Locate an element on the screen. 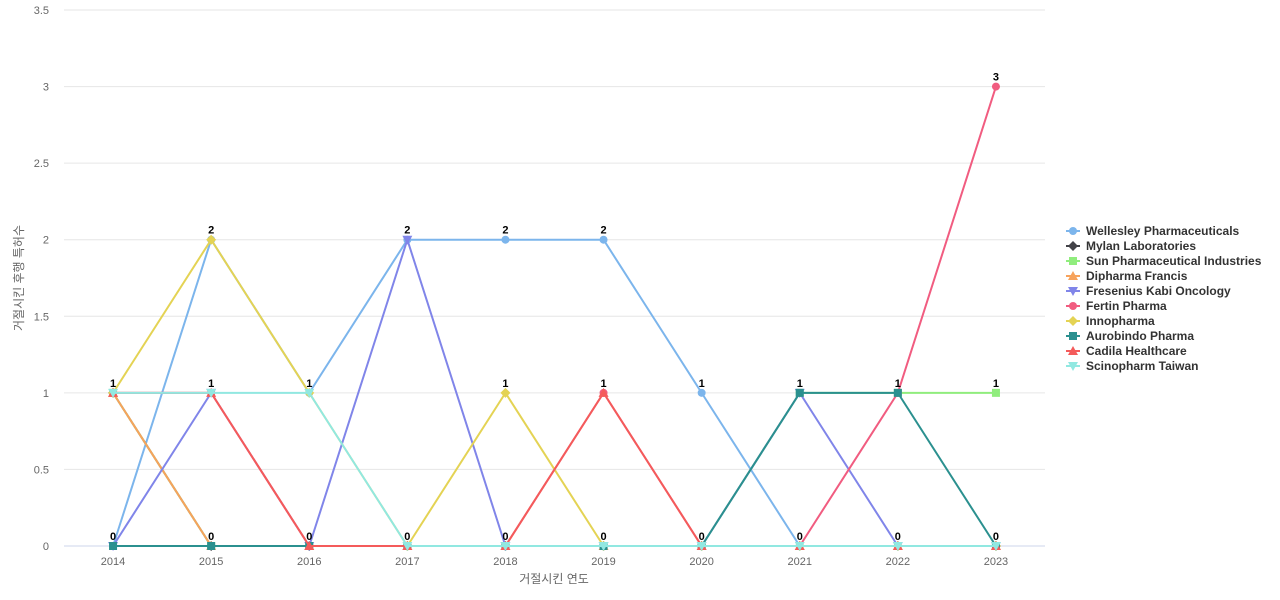 This screenshot has width=1280, height=600. y-tick-label: 3 is located at coordinates (46, 88).